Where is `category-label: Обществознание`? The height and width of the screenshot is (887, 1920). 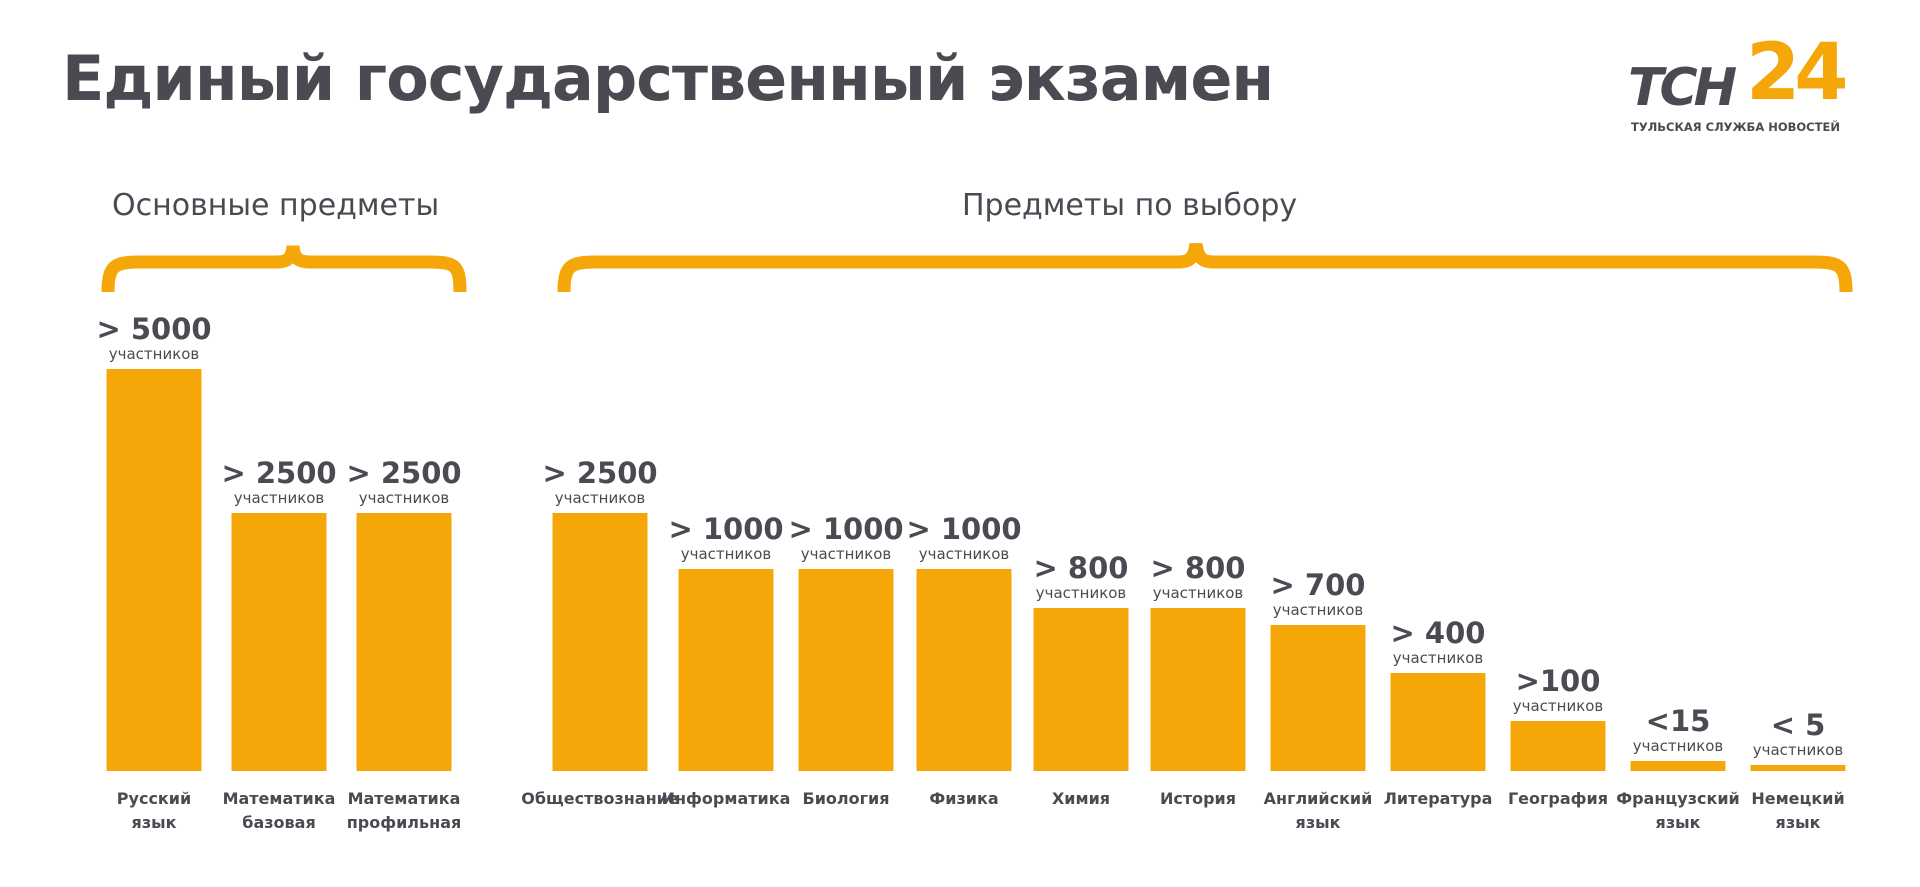 category-label: Обществознание is located at coordinates (600, 798).